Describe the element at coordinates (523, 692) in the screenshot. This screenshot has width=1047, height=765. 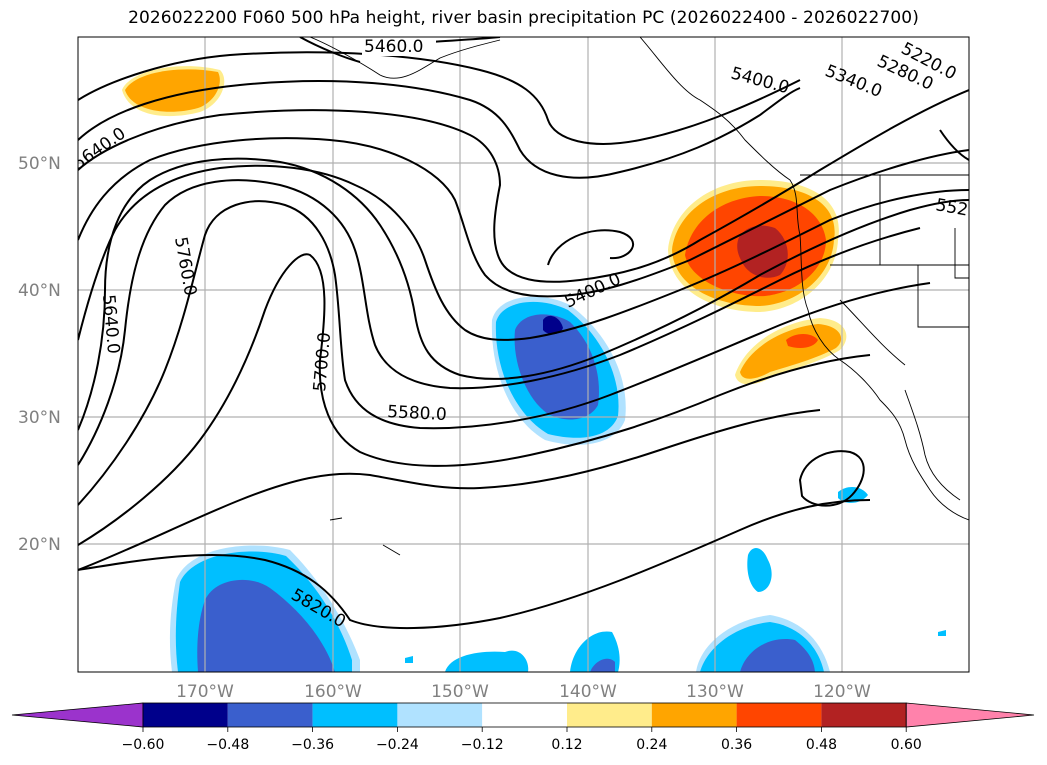
I see `longitude-labels: 170°W 160°W 150°W 140°W 130°W 120°W` at that location.